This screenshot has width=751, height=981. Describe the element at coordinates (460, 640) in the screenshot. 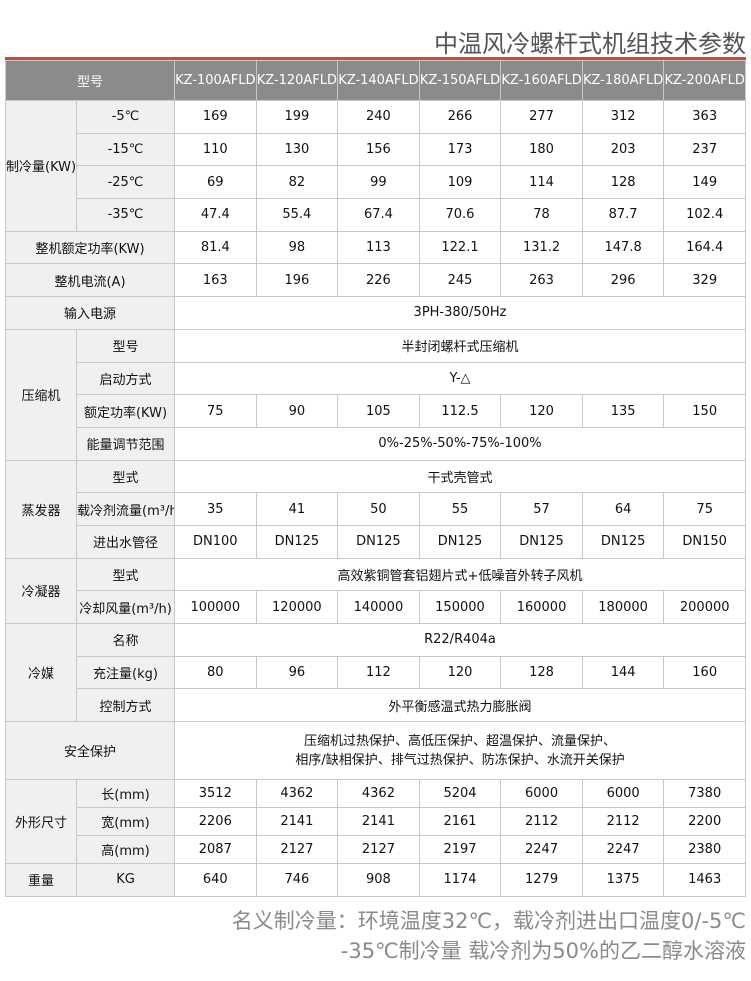

I see `spanned-value: R22/R404a` at that location.